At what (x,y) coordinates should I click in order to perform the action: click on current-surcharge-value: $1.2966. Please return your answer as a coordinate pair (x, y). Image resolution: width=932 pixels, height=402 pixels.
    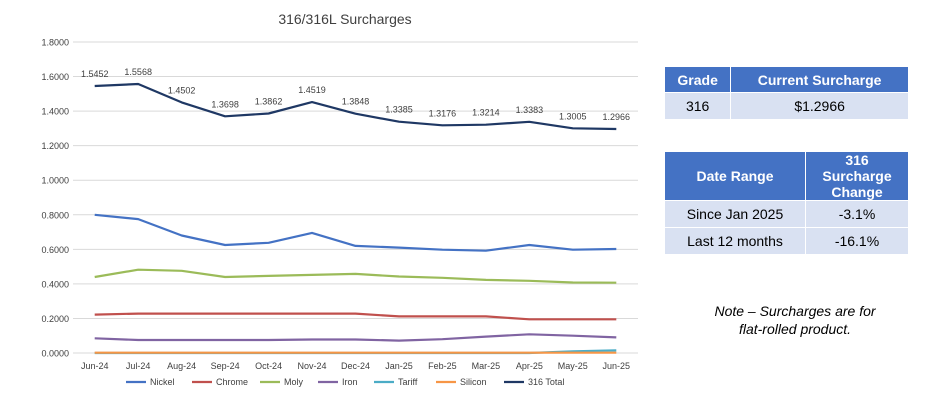
    Looking at the image, I should click on (819, 106).